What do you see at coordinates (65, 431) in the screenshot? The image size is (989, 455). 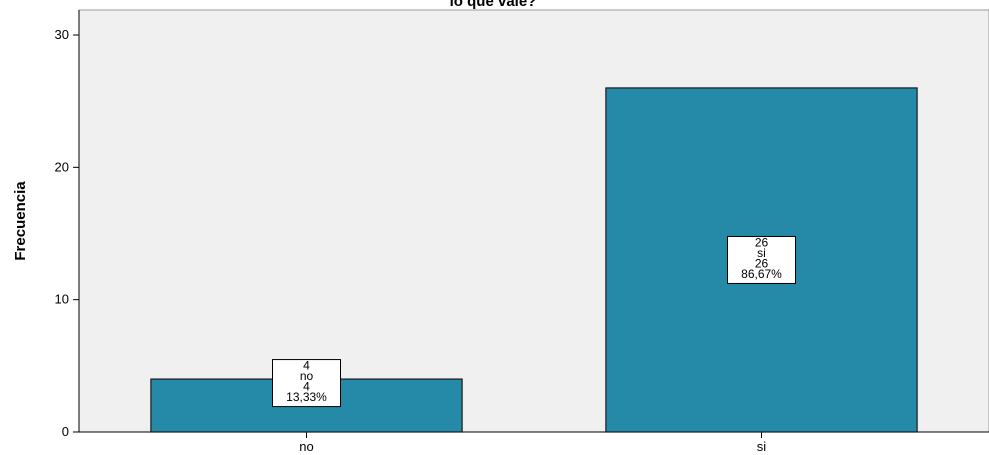 I see `y-tick-label: 0` at bounding box center [65, 431].